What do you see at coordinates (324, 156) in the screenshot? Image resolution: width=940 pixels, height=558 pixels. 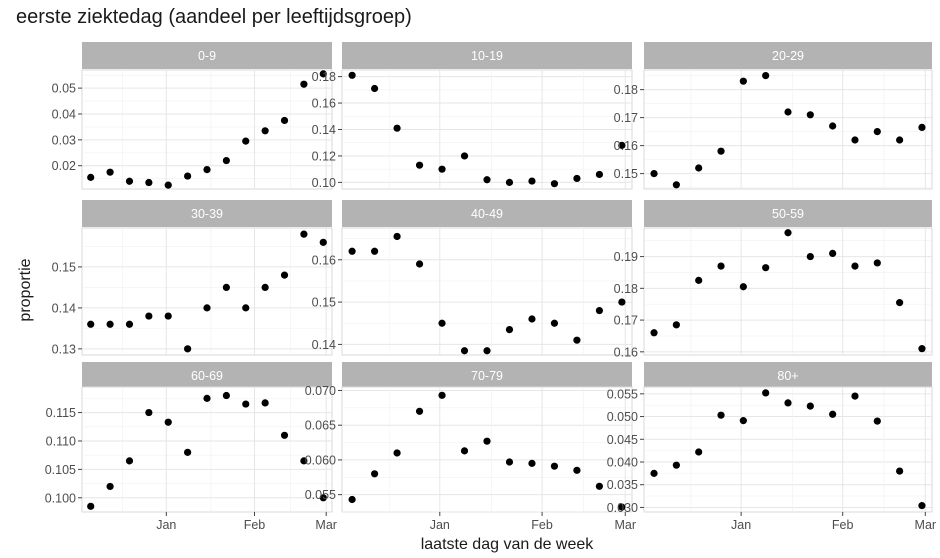 I see `y-tick-label: 0.12` at bounding box center [324, 156].